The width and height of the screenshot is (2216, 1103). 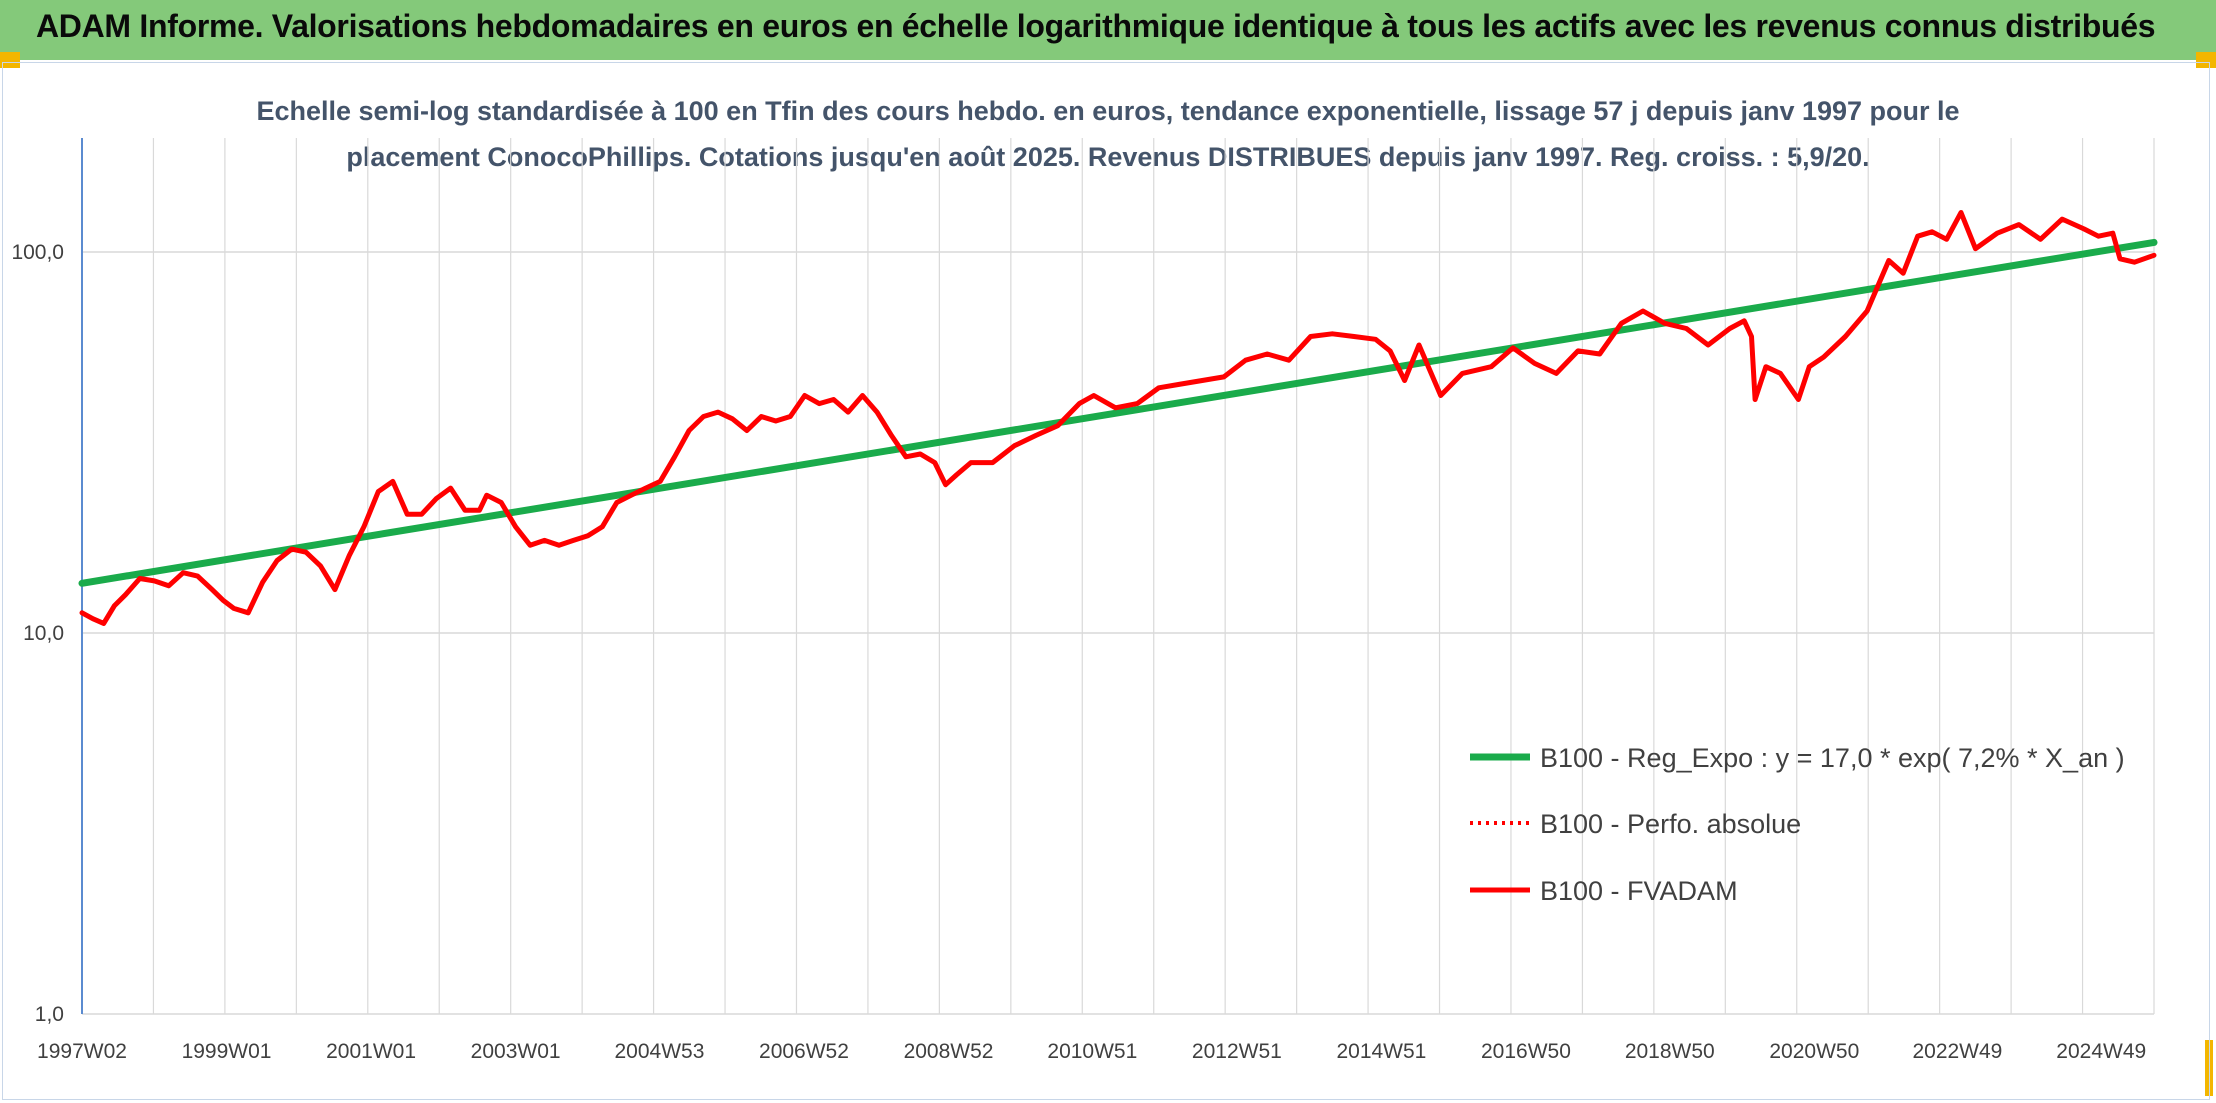 I want to click on legend-label: B100 - Perfo. absolue, so click(x=1670, y=824).